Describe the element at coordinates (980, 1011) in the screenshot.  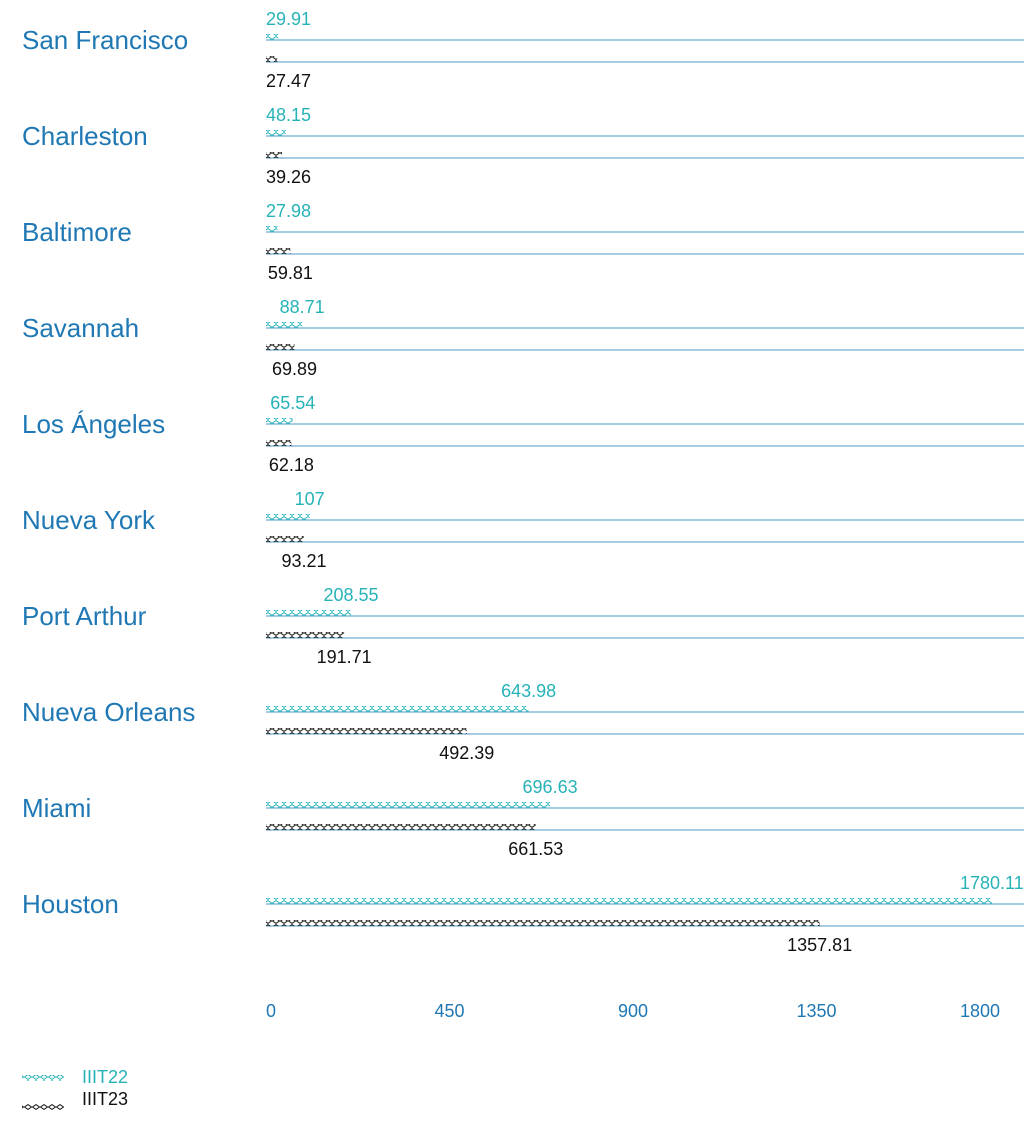
I see `x-tick-label: 1800` at that location.